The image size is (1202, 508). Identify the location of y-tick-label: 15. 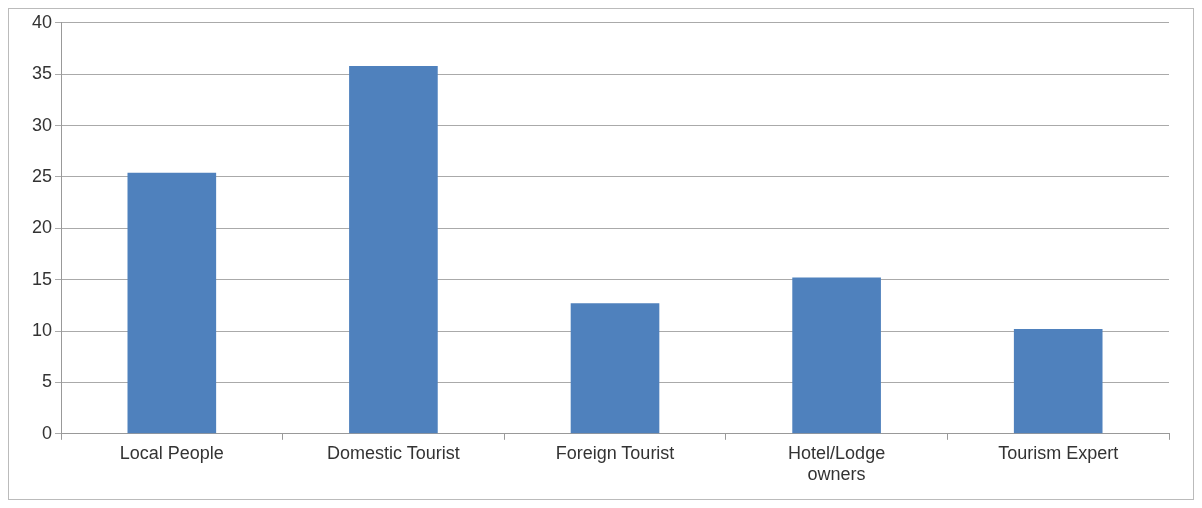
(42, 278).